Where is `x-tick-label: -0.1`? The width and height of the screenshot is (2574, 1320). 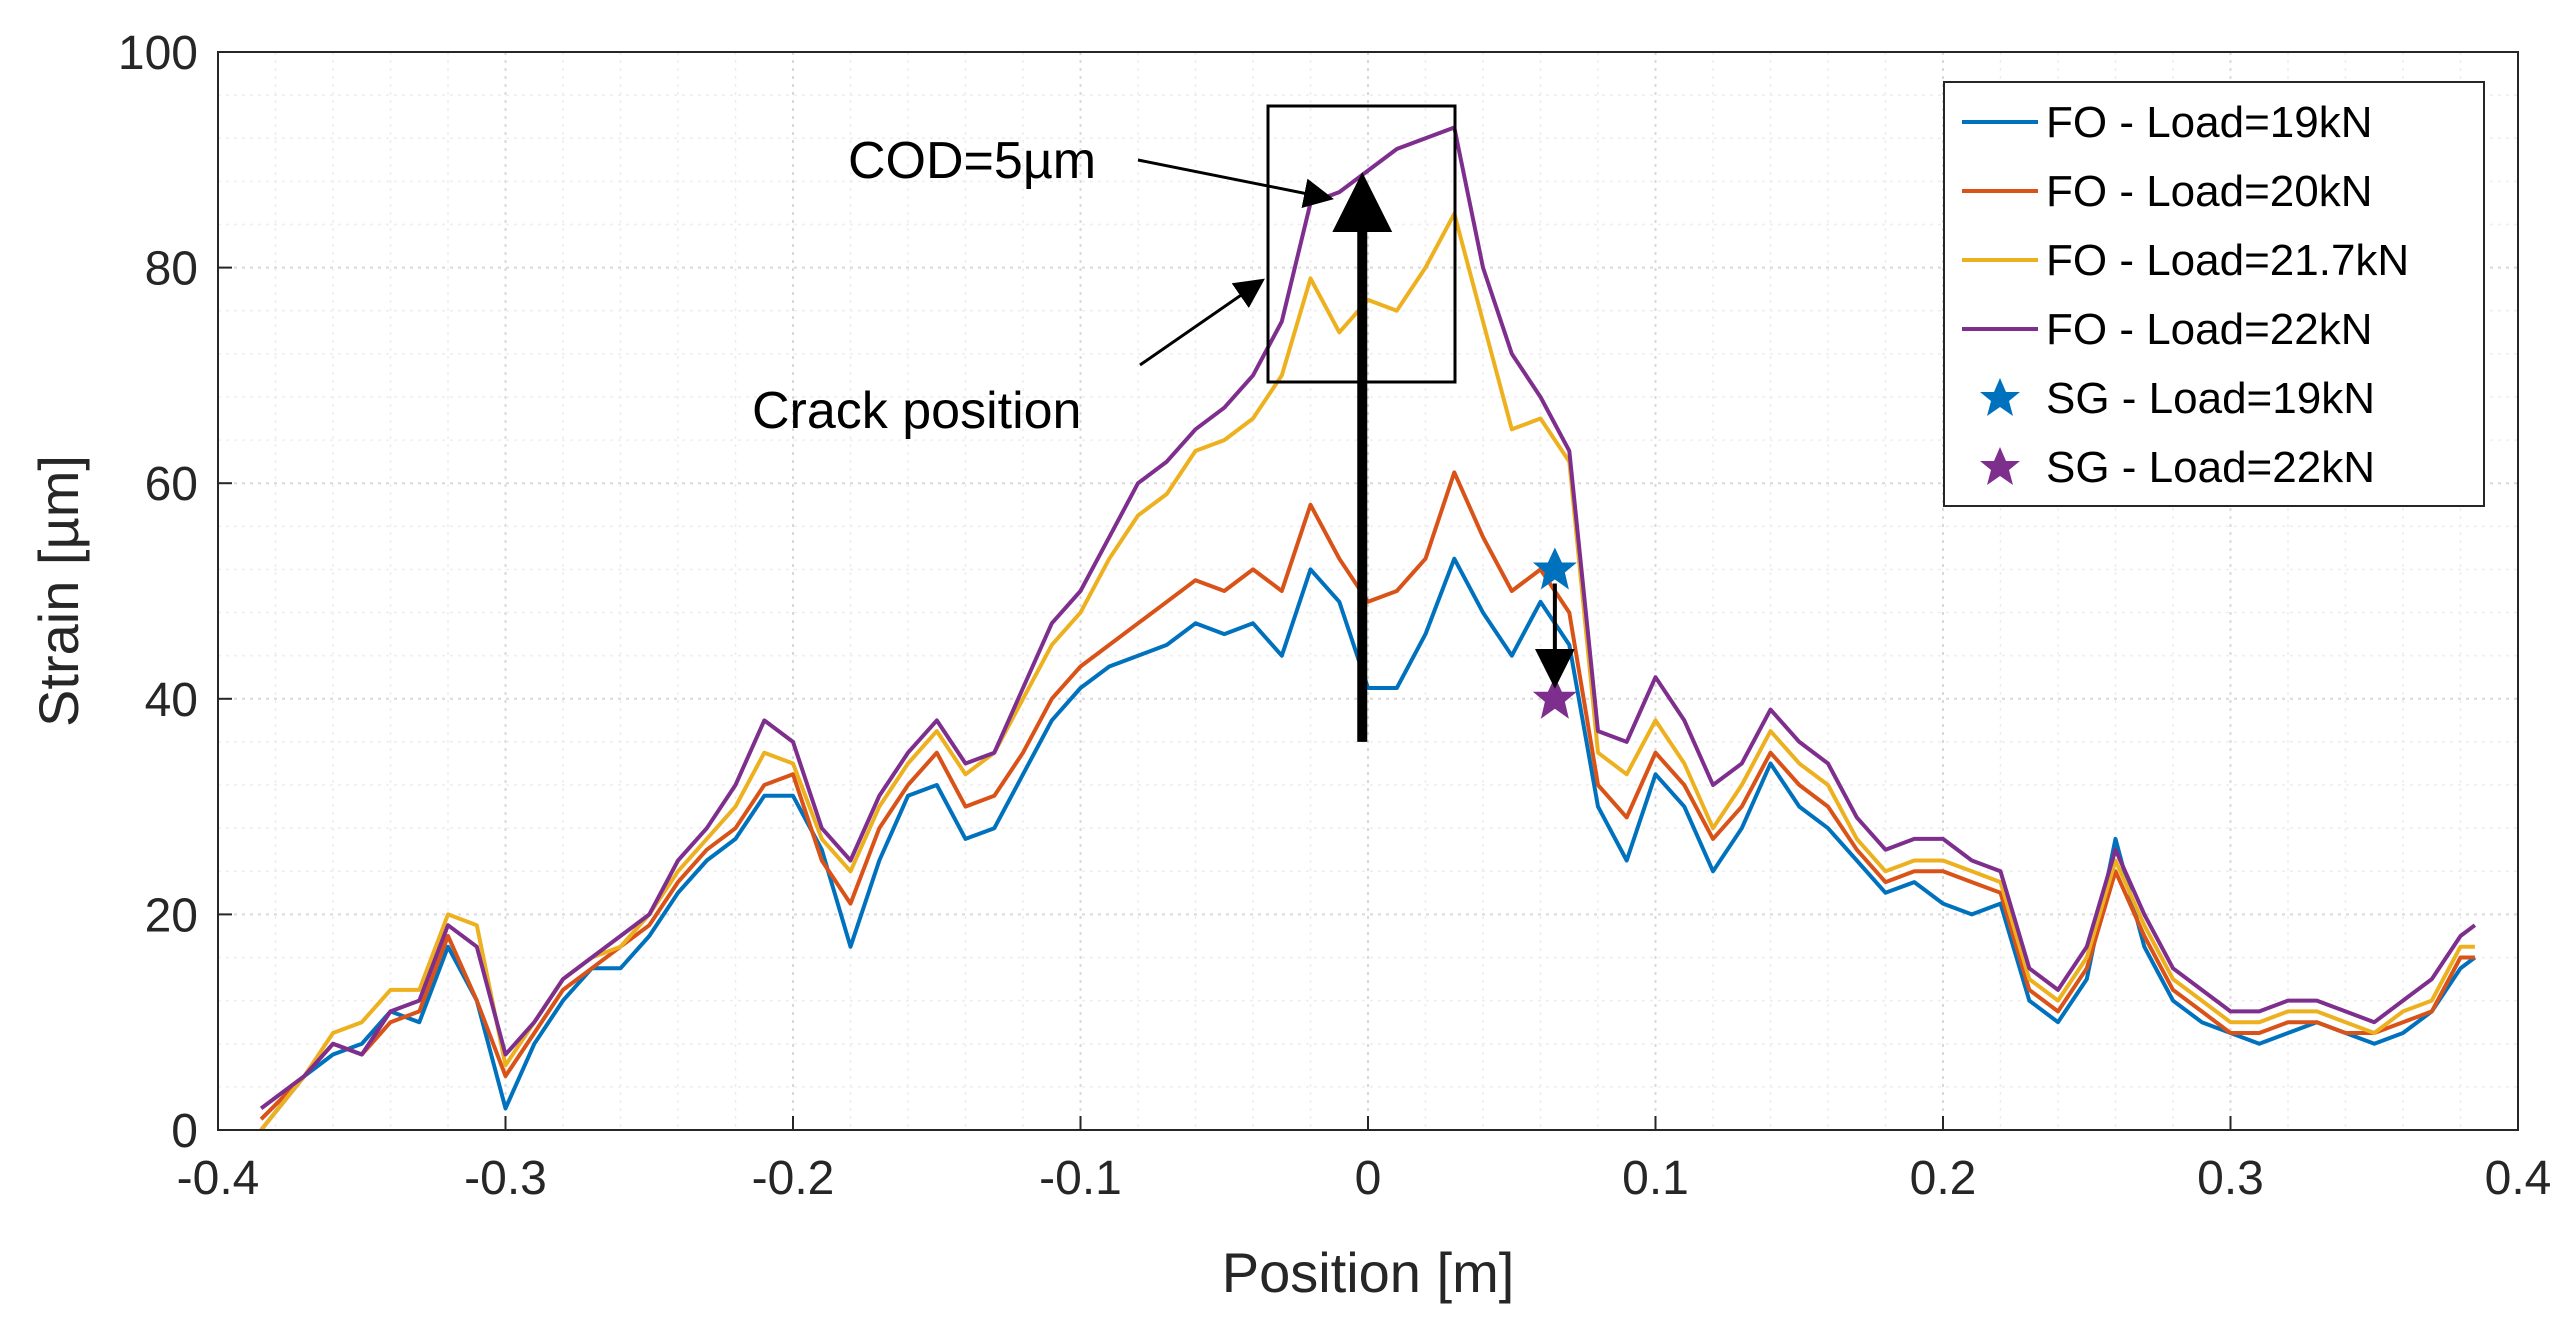
x-tick-label: -0.1 is located at coordinates (1080, 1178).